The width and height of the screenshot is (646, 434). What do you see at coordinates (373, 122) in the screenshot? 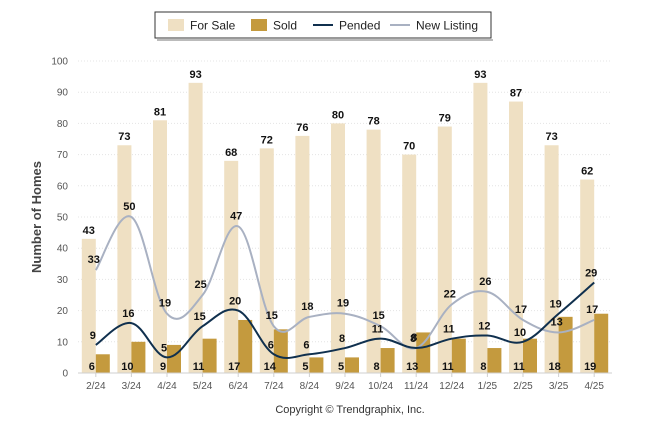
I see `label-for-sale: 78` at bounding box center [373, 122].